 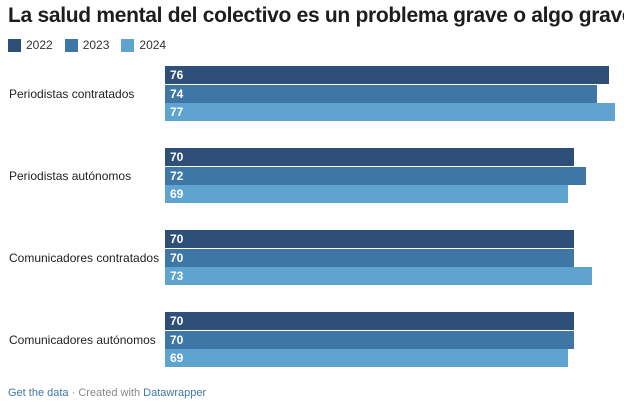 I want to click on legend-item: 2024, so click(x=143, y=45).